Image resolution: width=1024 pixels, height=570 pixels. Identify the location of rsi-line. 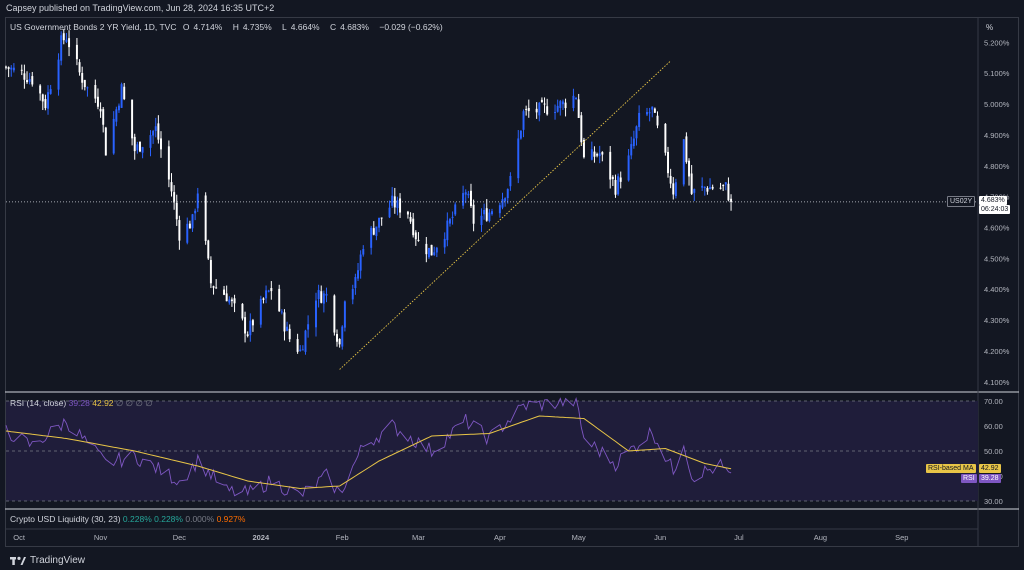
(368, 447).